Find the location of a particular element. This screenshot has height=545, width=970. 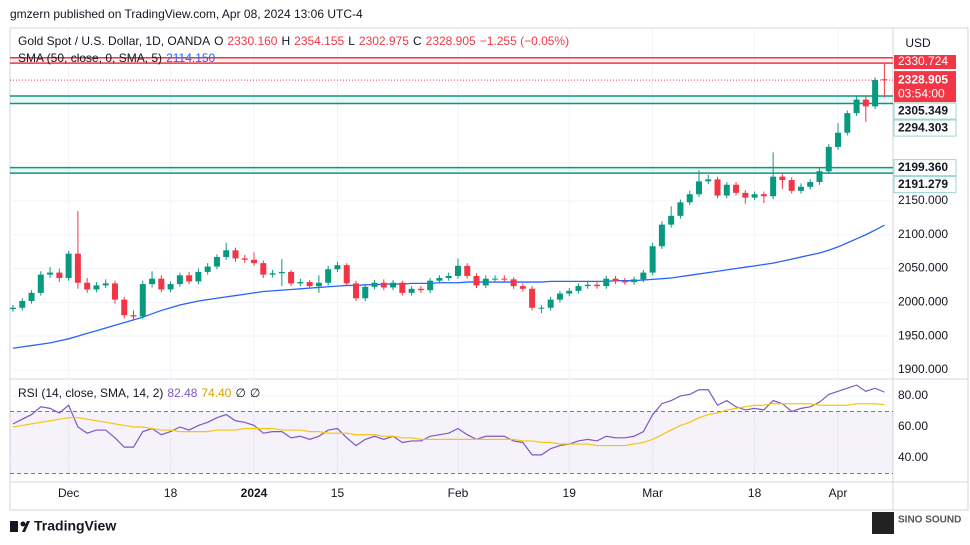

x-tick-label: 15 is located at coordinates (338, 493).